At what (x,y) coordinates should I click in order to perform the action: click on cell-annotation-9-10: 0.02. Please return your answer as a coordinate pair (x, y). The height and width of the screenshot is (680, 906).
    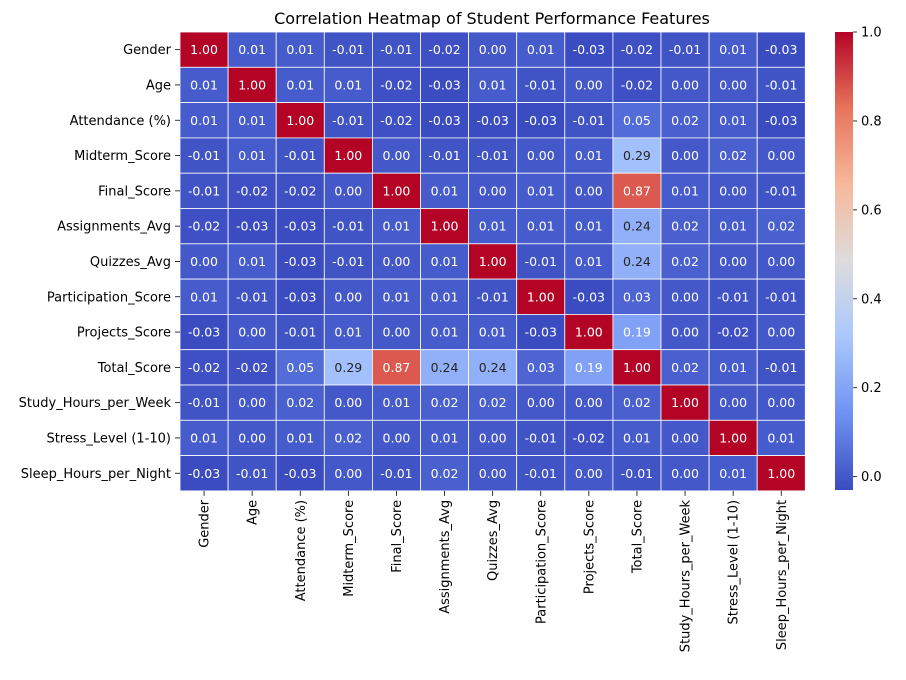
    Looking at the image, I should click on (685, 367).